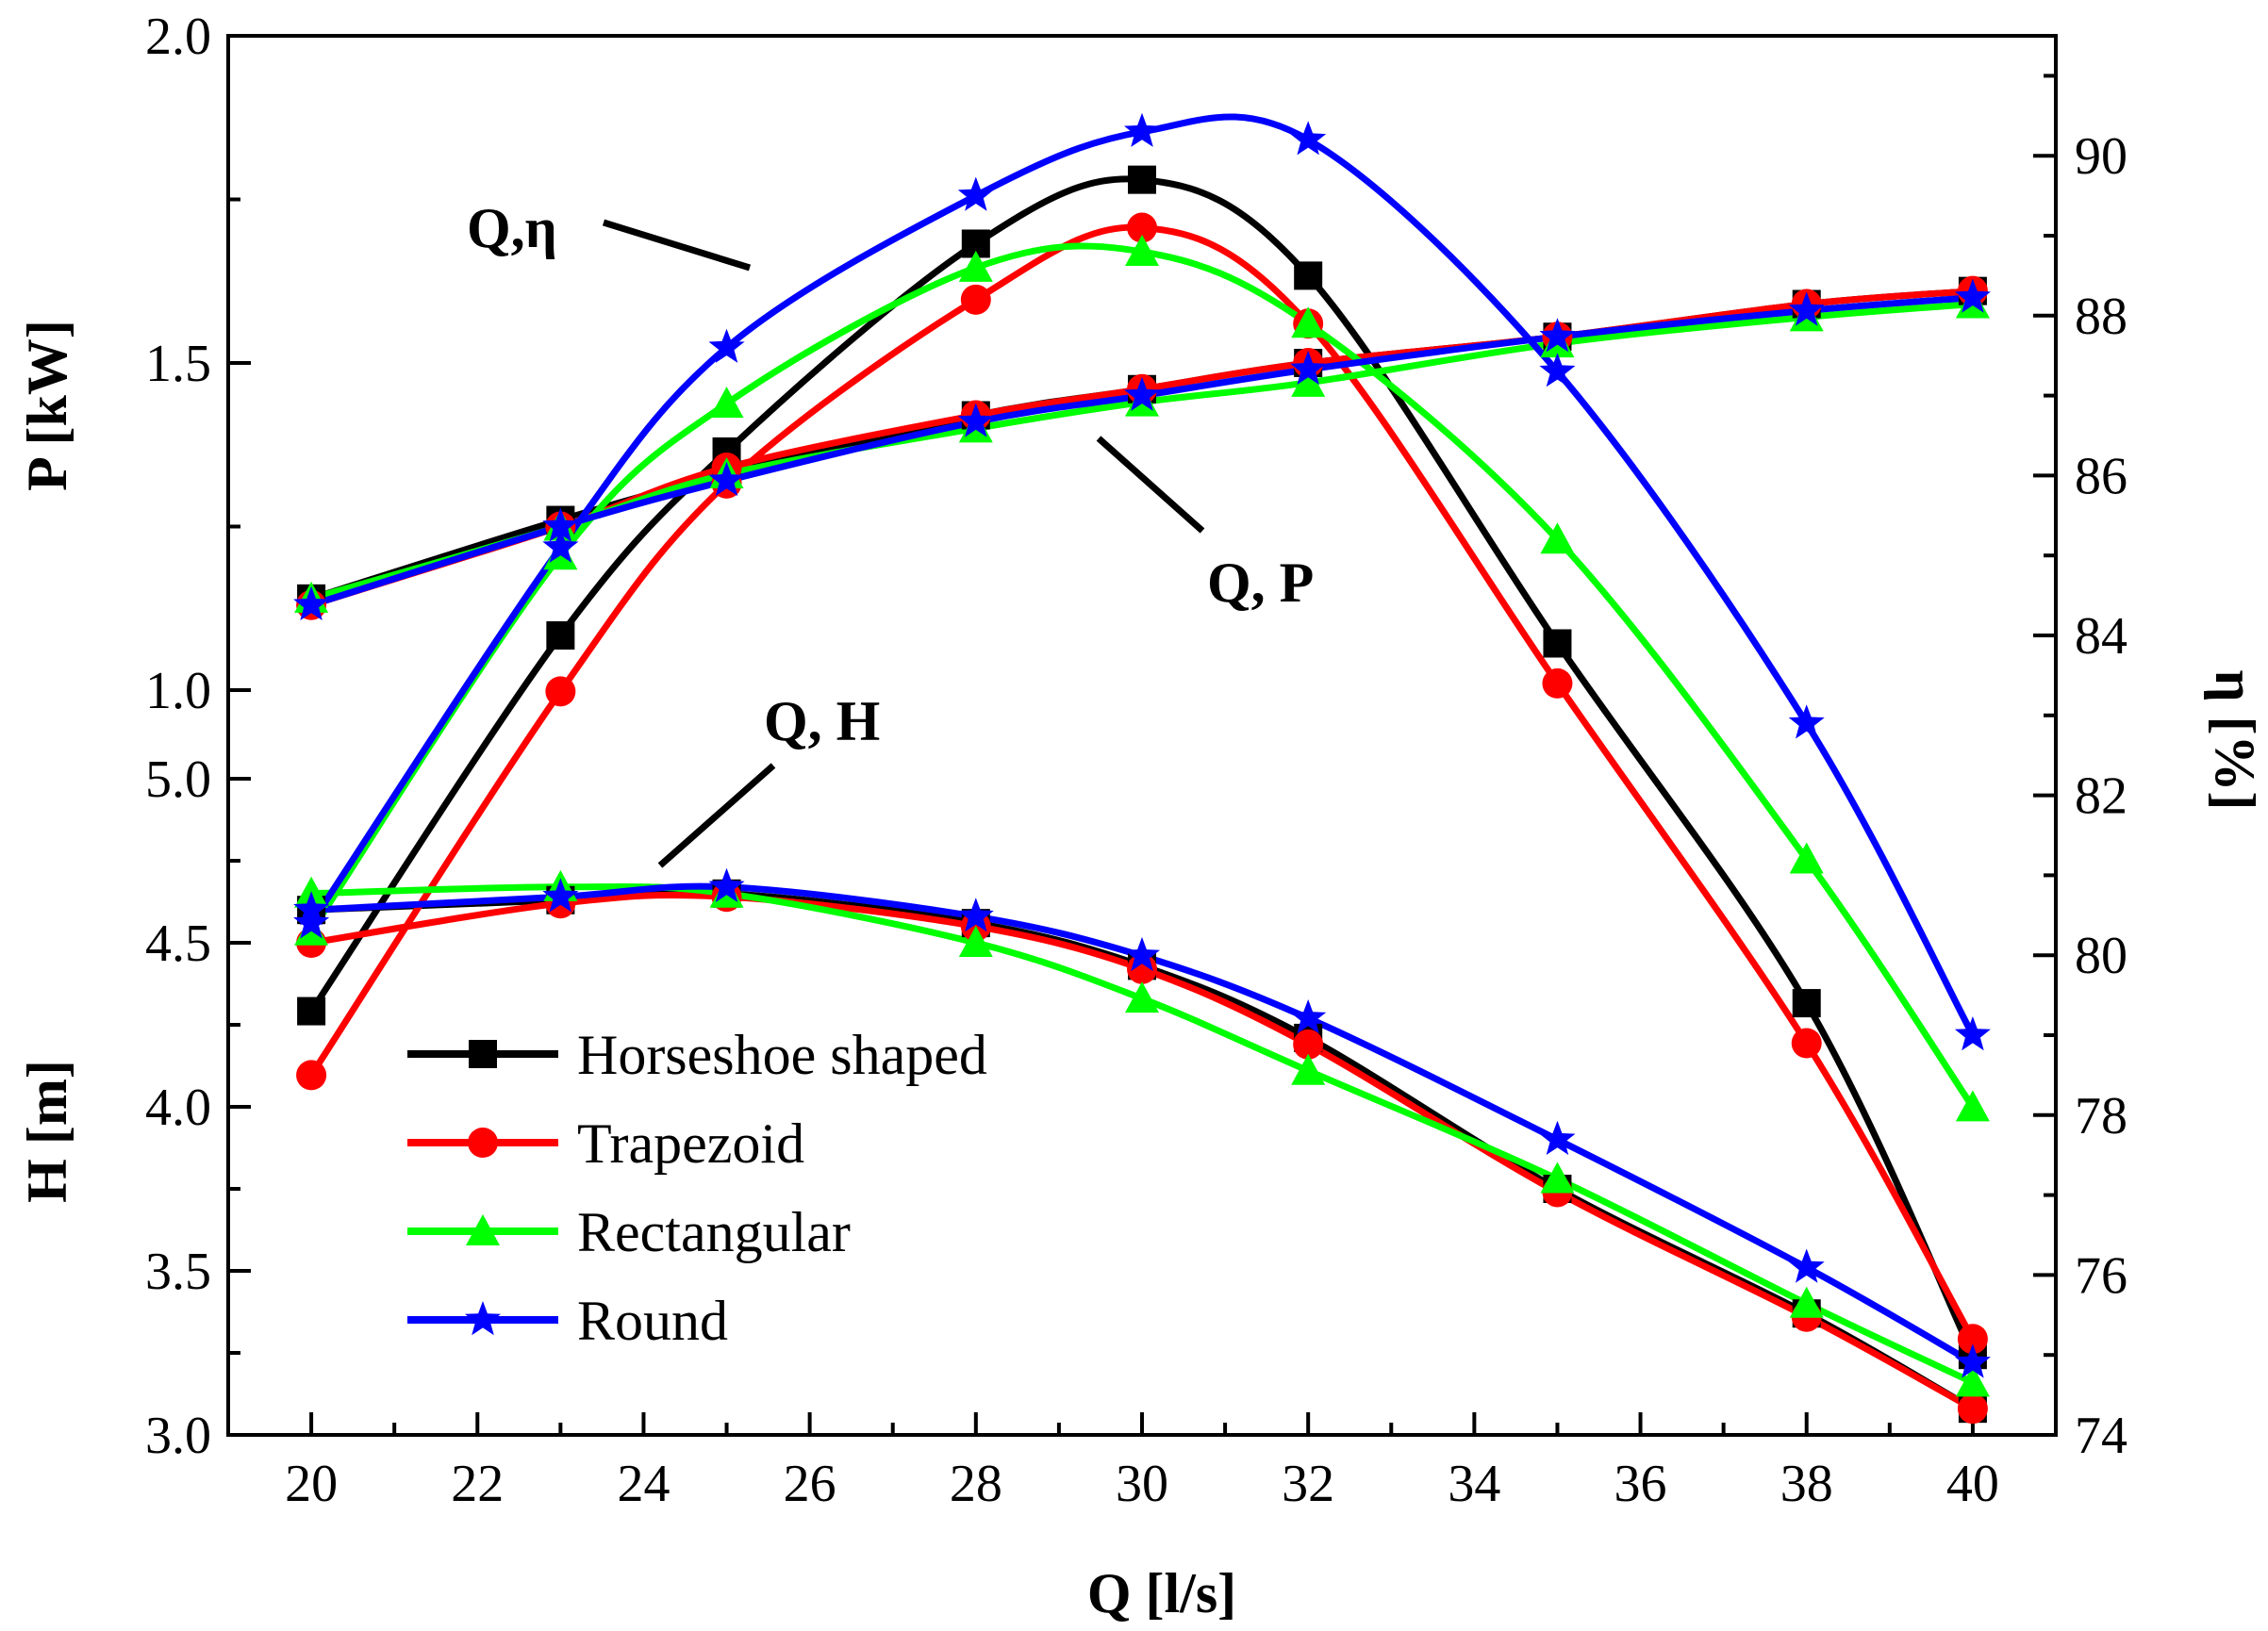 This screenshot has height=1631, width=2268. Describe the element at coordinates (483, 1143) in the screenshot. I see `legend-marker-trapezoid` at that location.